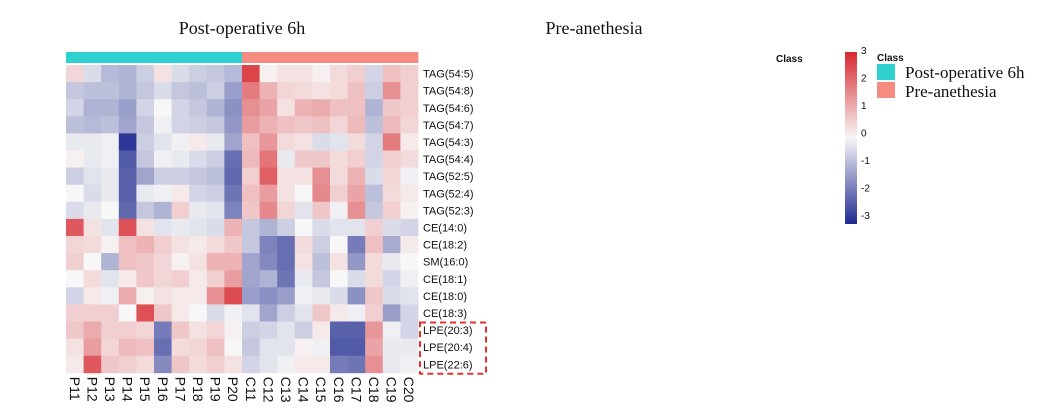 The image size is (1058, 417). What do you see at coordinates (303, 57) in the screenshot?
I see `class-cell-c14` at bounding box center [303, 57].